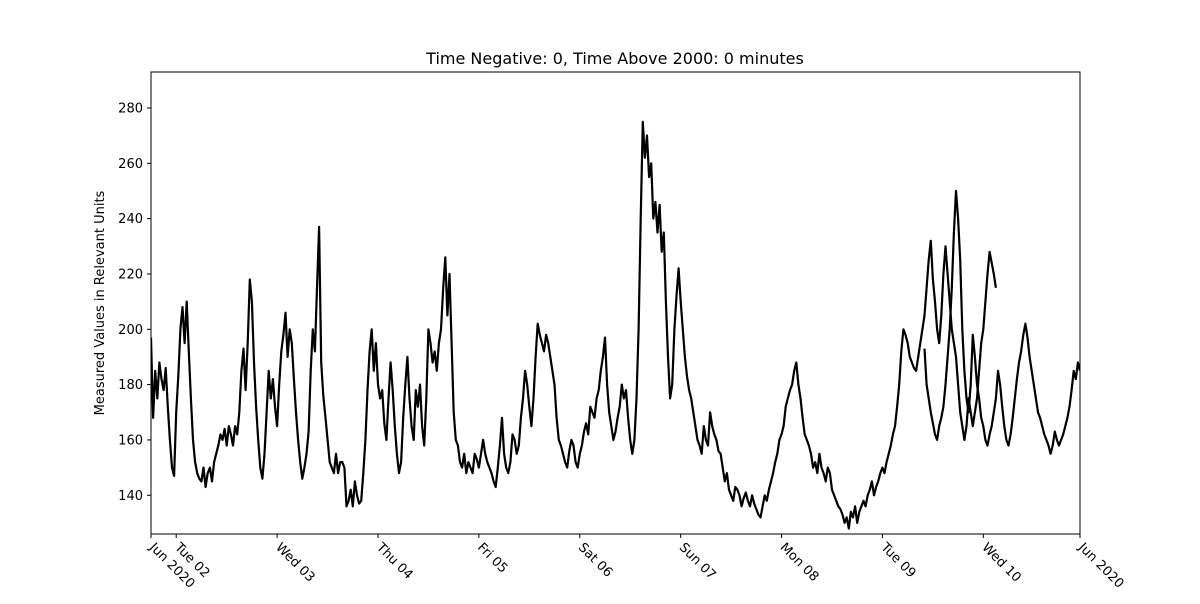 The image size is (1200, 604). What do you see at coordinates (130, 164) in the screenshot?
I see `y-tick-label: 260` at bounding box center [130, 164].